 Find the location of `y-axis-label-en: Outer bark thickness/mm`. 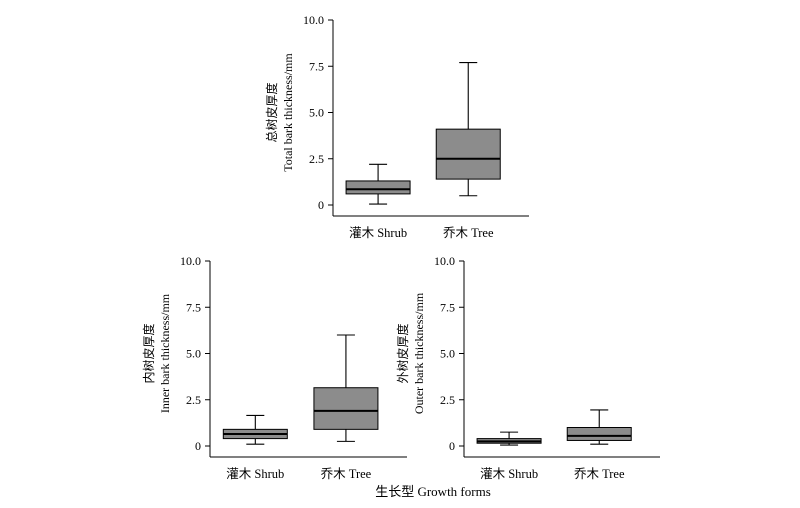

y-axis-label-en: Outer bark thickness/mm is located at coordinates (419, 353).